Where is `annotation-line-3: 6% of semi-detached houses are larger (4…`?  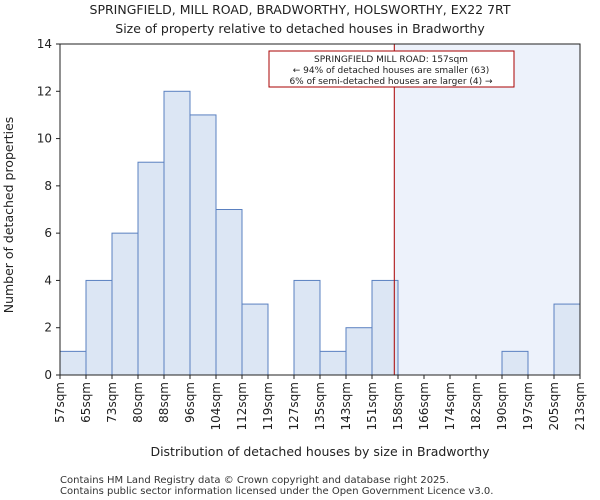
annotation-line-3: 6% of semi-detached houses are larger (4… is located at coordinates (391, 82).